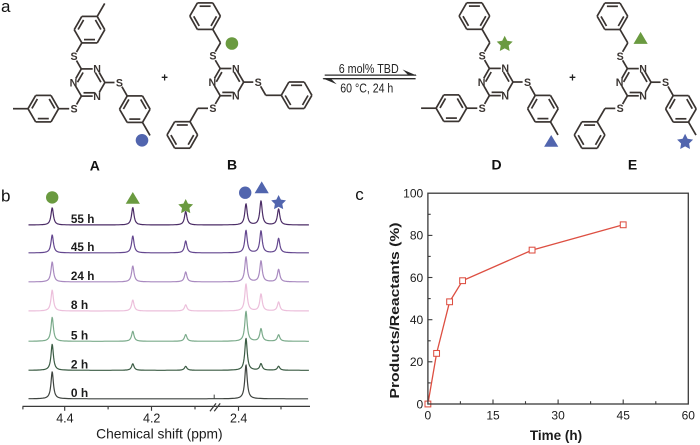 The width and height of the screenshot is (700, 445). What do you see at coordinates (151, 418) in the screenshot?
I see `svg-text: 4.2` at bounding box center [151, 418].